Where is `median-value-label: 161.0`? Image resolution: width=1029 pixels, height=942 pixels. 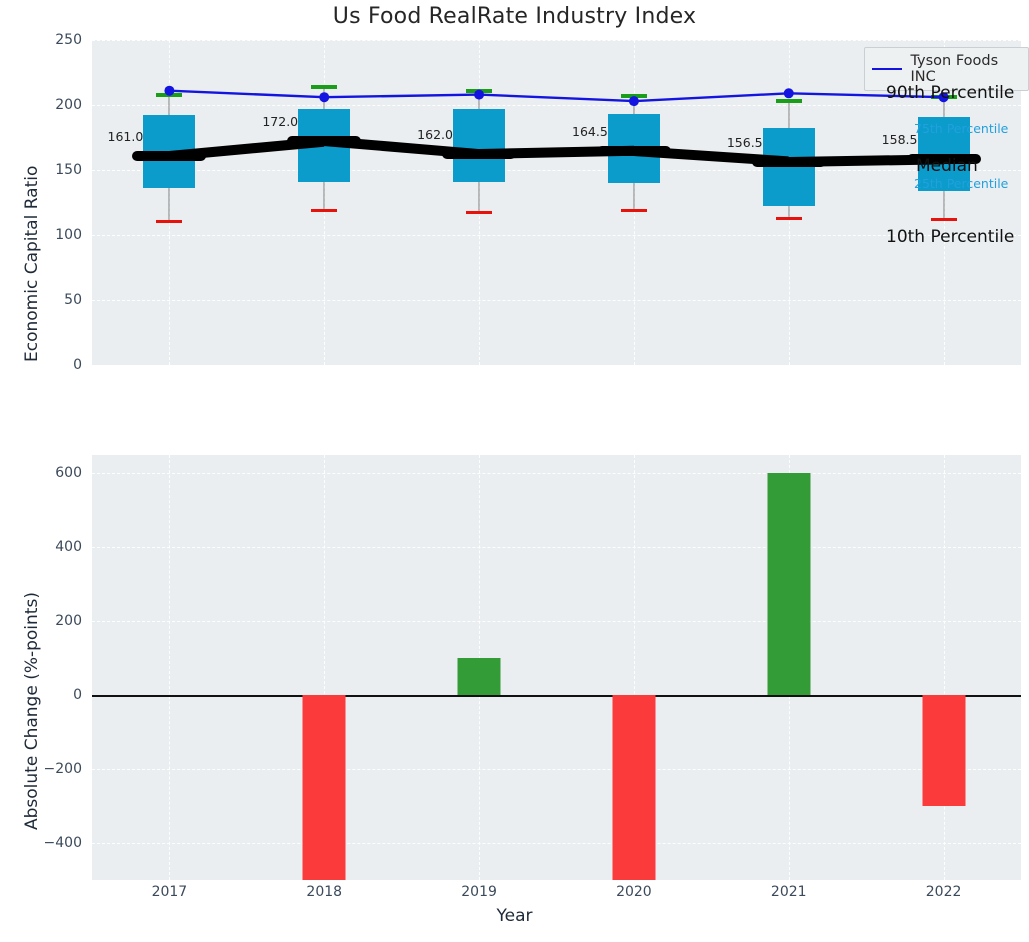
median-value-label: 161.0 is located at coordinates (125, 136).